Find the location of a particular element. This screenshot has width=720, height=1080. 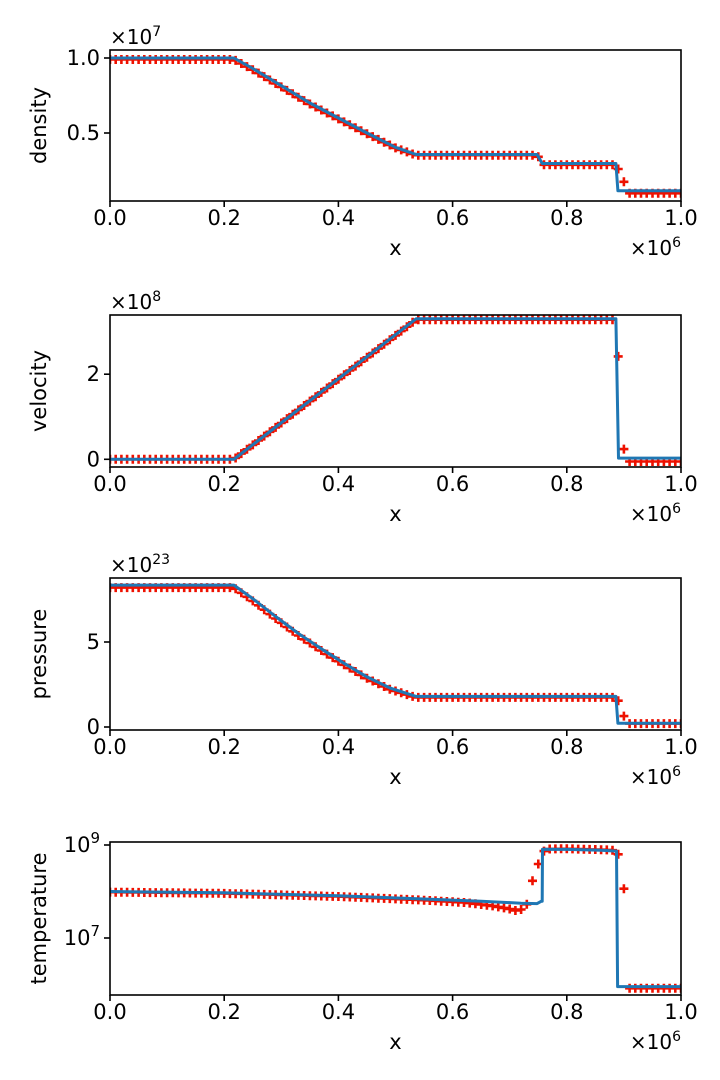

y-tick-label-base: 1.0 is located at coordinates (83, 58).